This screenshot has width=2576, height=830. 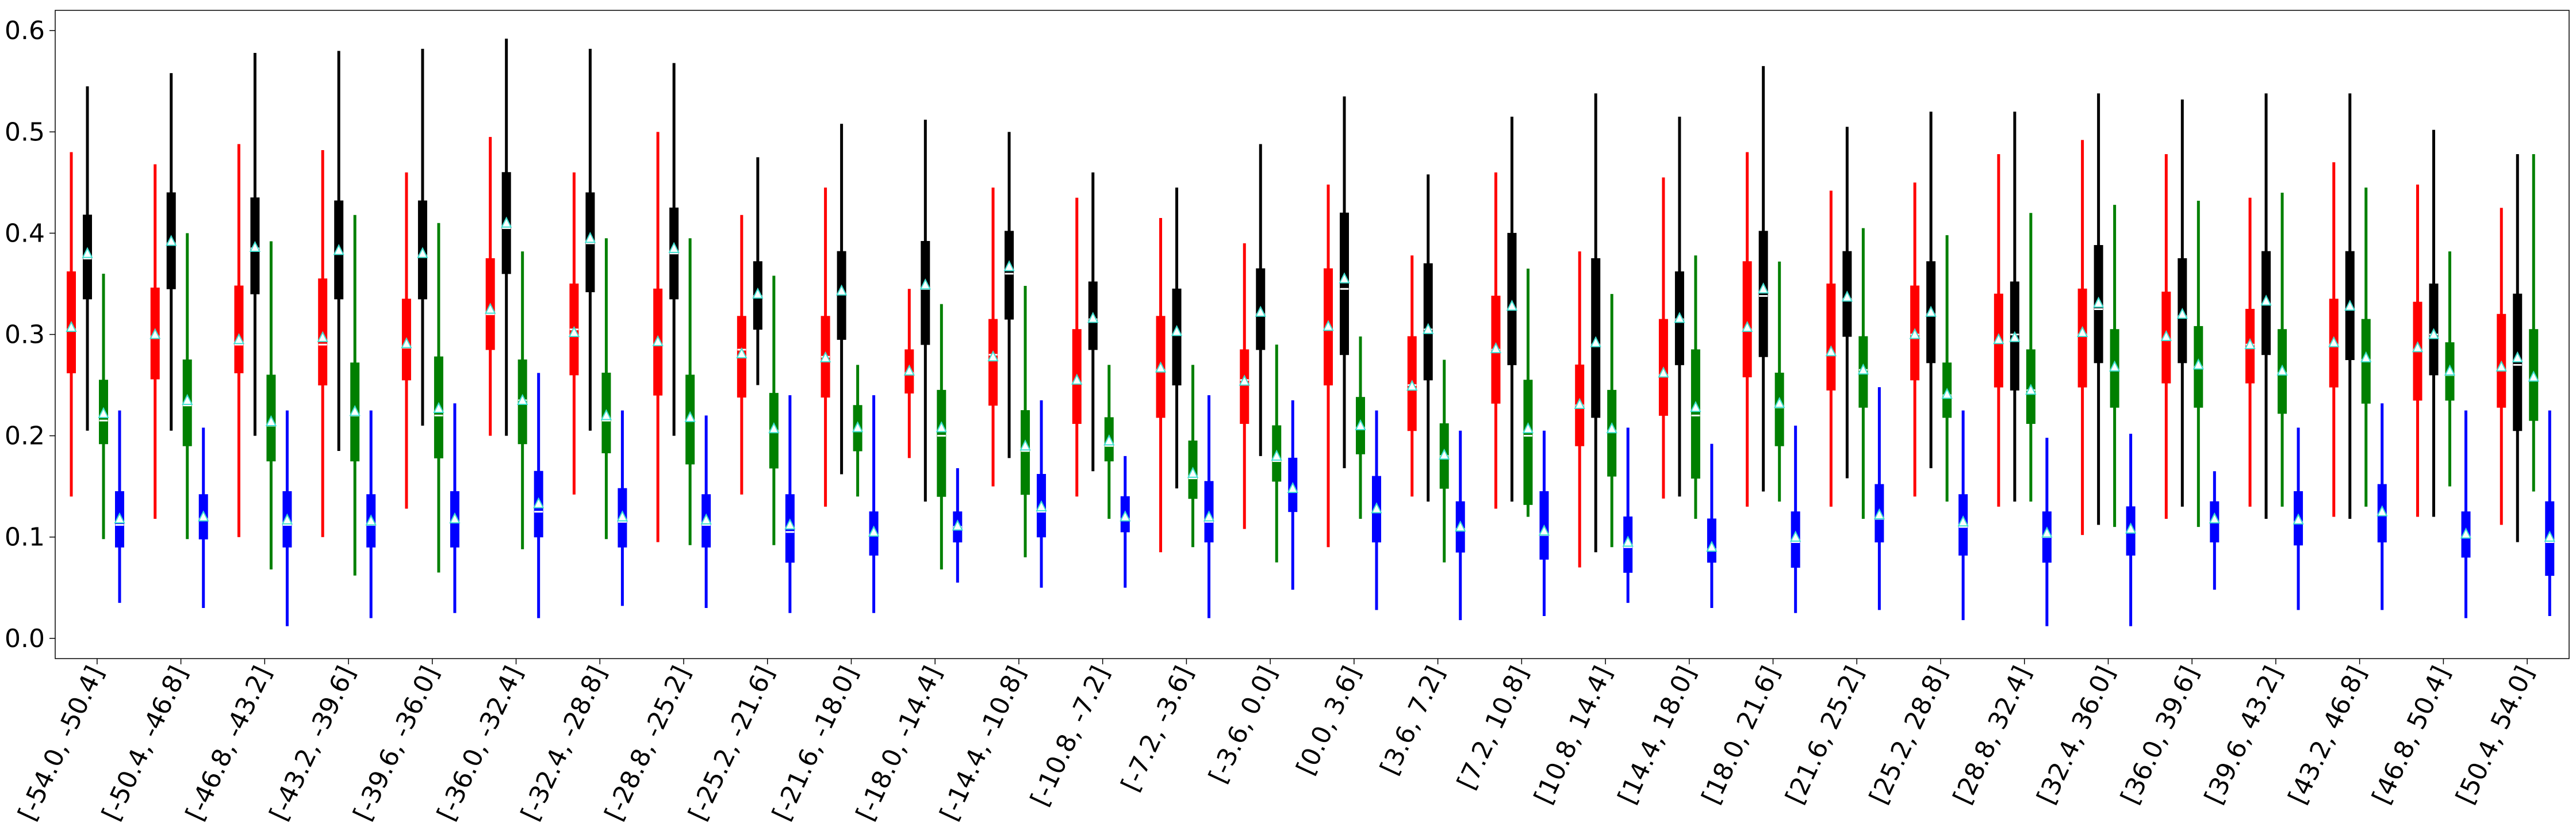 I want to click on x-tick-label: [-43.2, -39.6], so click(x=312, y=743).